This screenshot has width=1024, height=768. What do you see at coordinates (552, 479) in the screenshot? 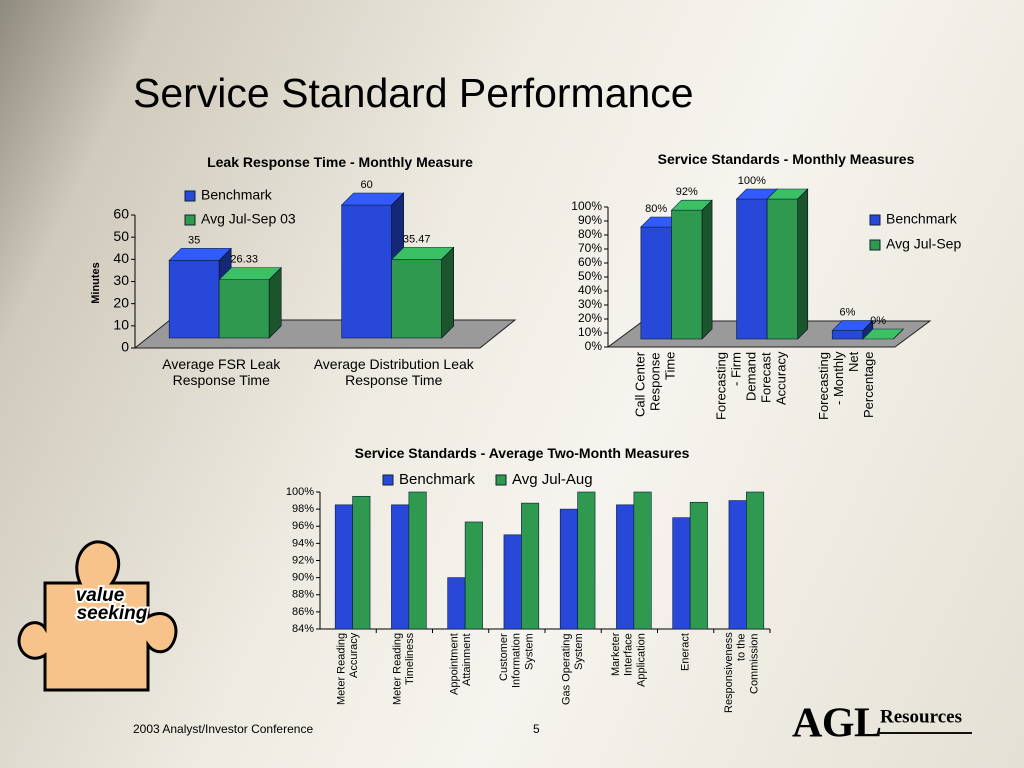
I see `legend-label: Avg Jul-Aug` at bounding box center [552, 479].